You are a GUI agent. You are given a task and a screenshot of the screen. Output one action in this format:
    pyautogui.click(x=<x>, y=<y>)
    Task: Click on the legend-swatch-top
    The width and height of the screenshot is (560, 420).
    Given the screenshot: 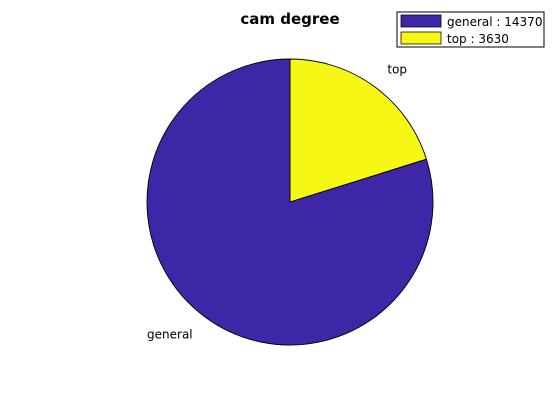 What is the action you would take?
    pyautogui.click(x=421, y=38)
    